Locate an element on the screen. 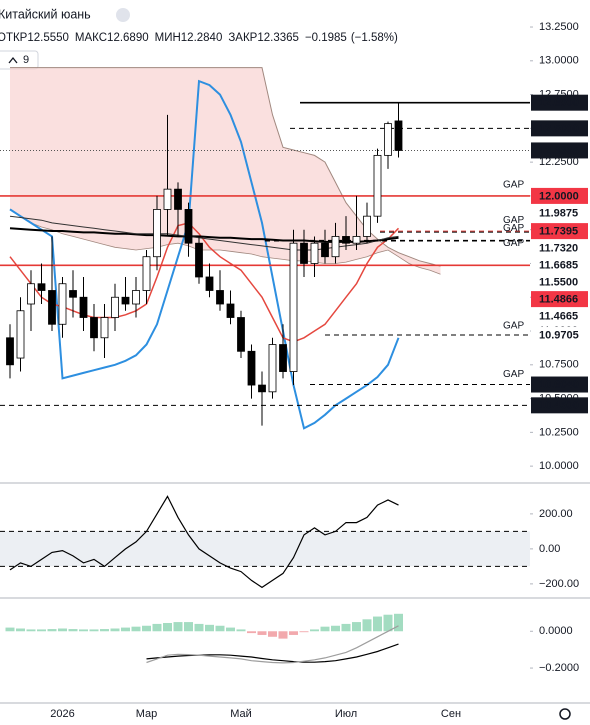 The height and width of the screenshot is (725, 590). ohlc-value: 12.5550 is located at coordinates (48, 38).